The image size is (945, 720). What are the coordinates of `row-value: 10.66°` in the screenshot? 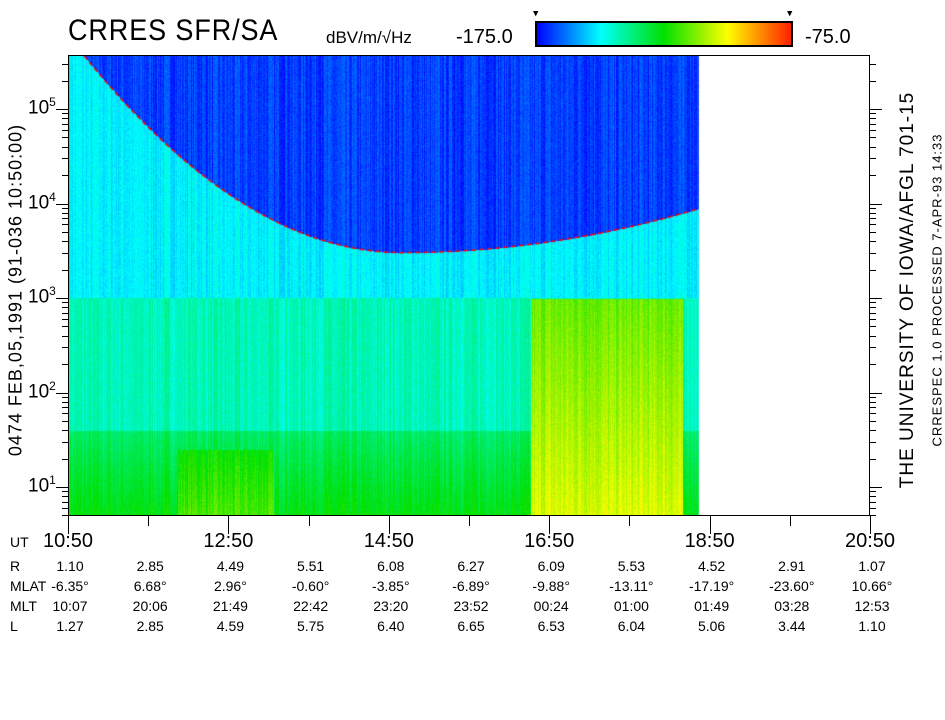 It's located at (872, 586).